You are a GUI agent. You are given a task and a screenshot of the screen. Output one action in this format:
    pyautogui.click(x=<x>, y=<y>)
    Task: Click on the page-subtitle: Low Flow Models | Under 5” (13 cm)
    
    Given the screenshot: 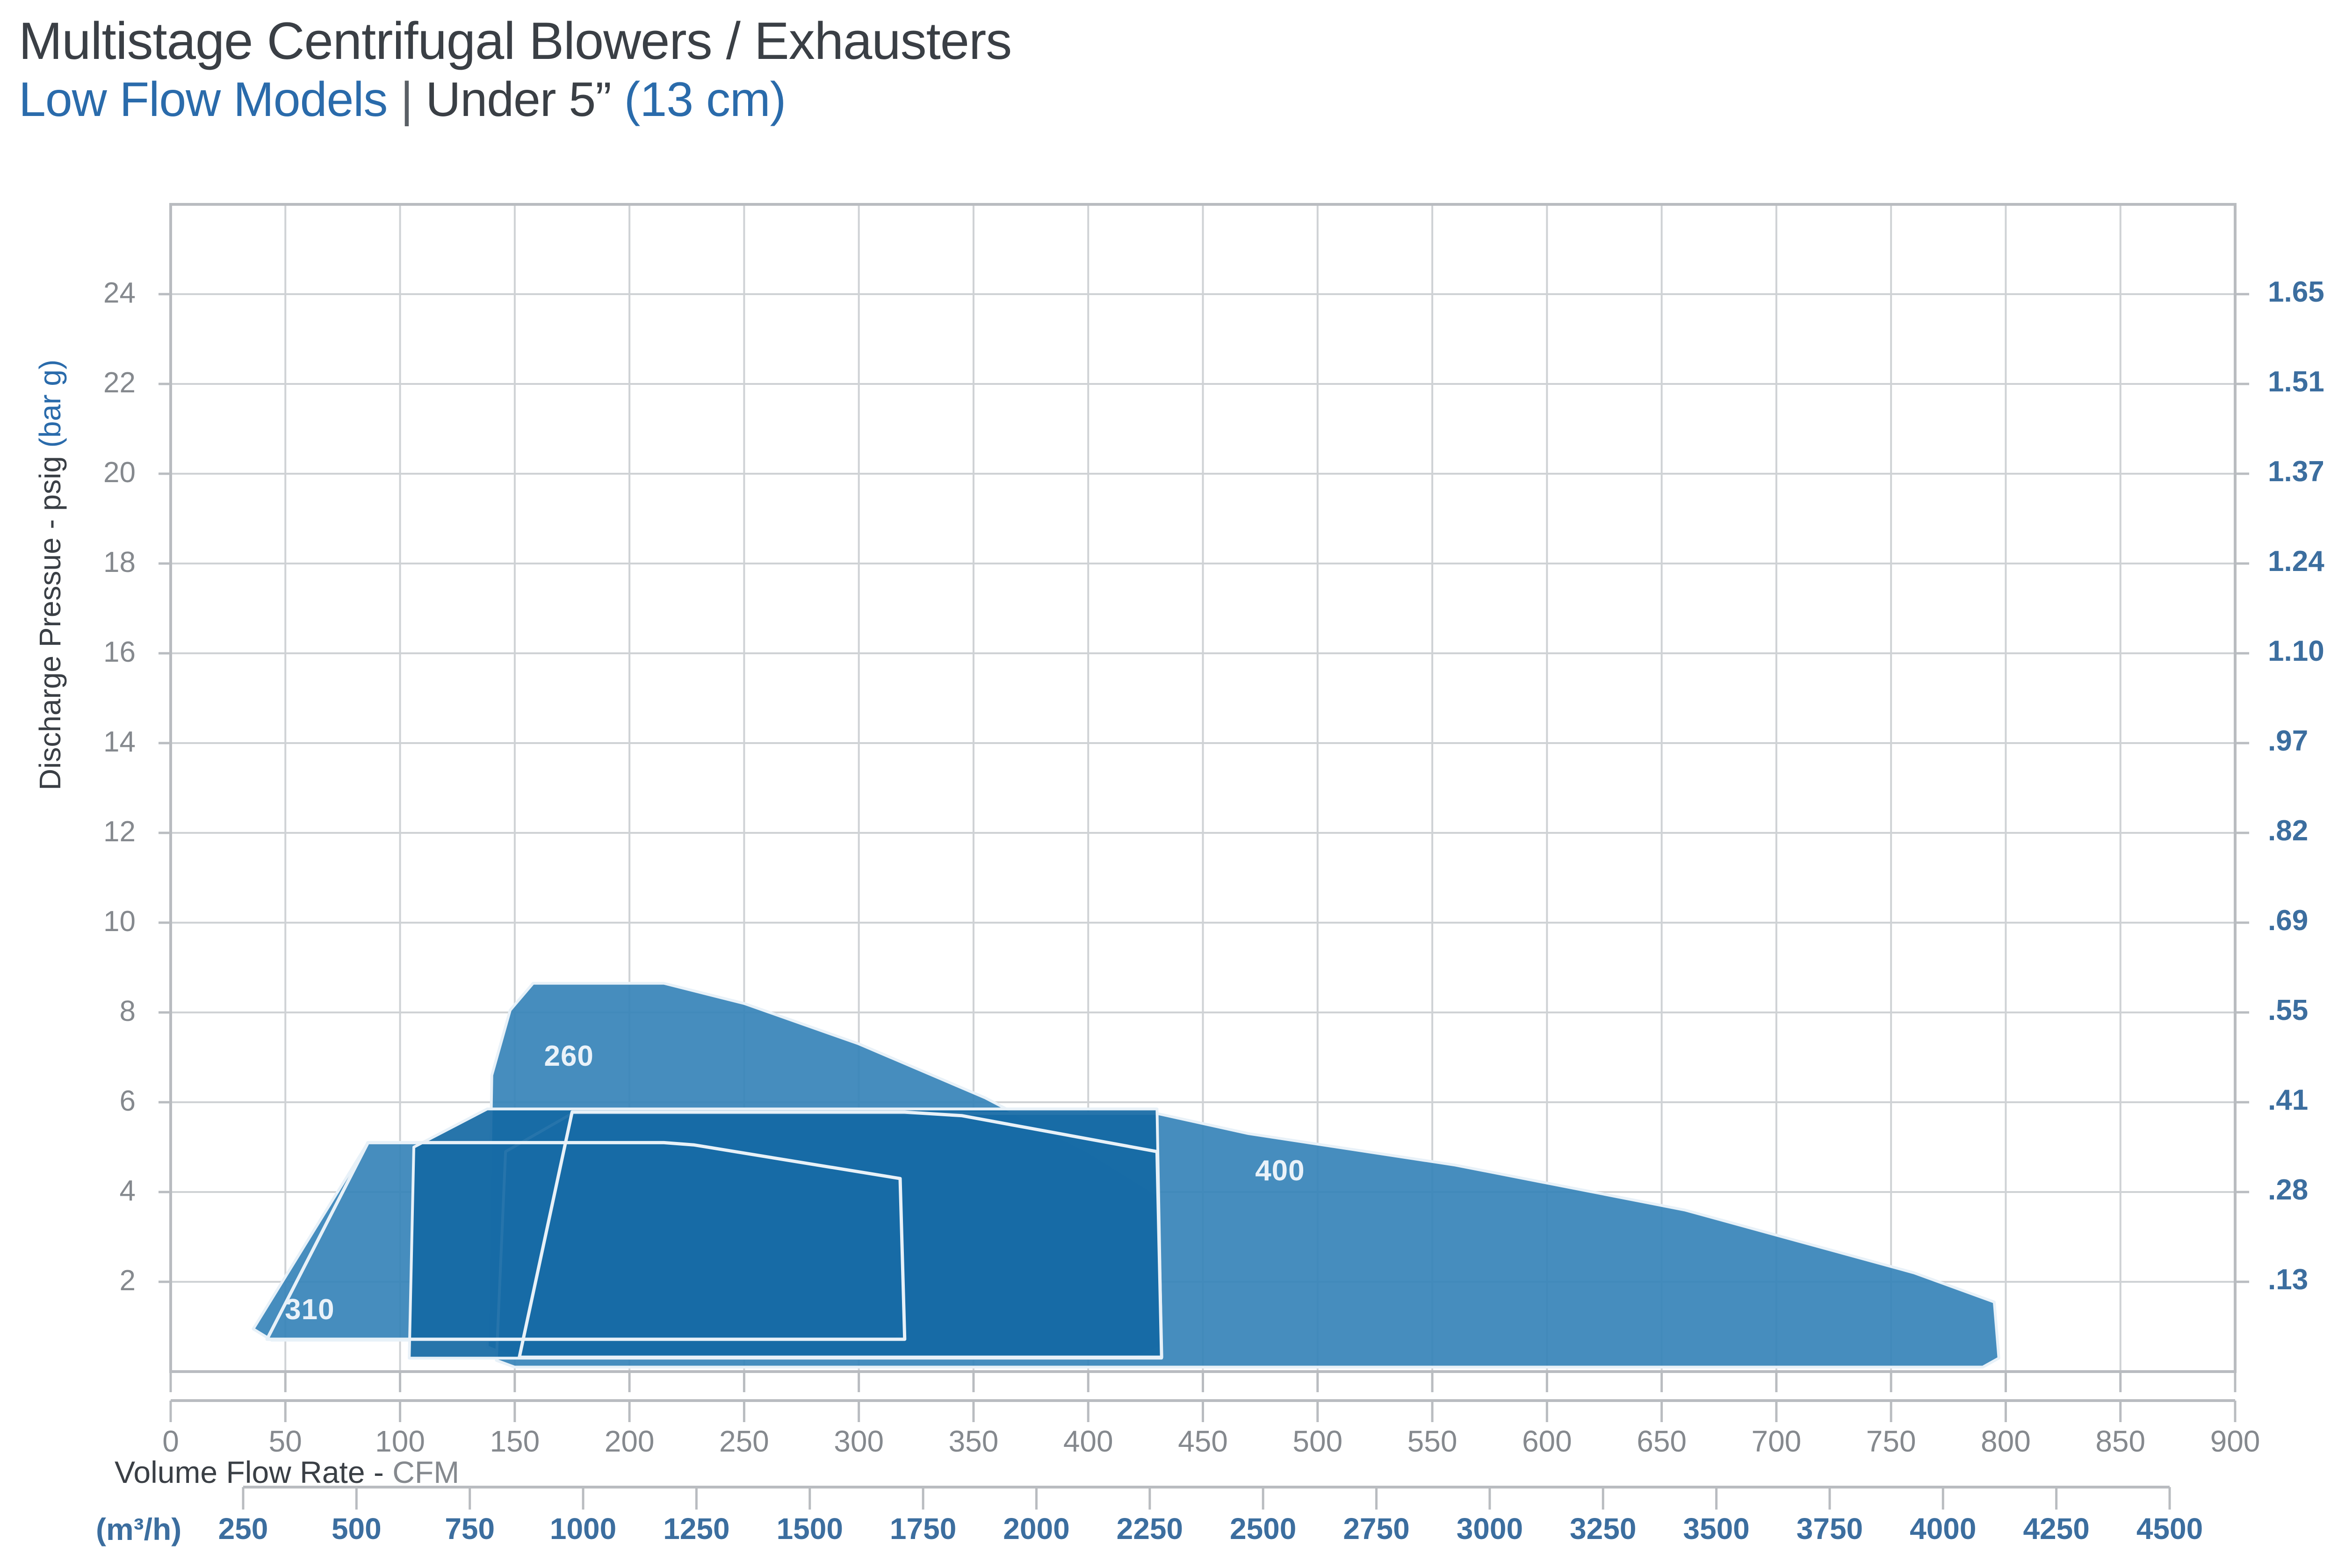 What is the action you would take?
    pyautogui.click(x=515, y=99)
    